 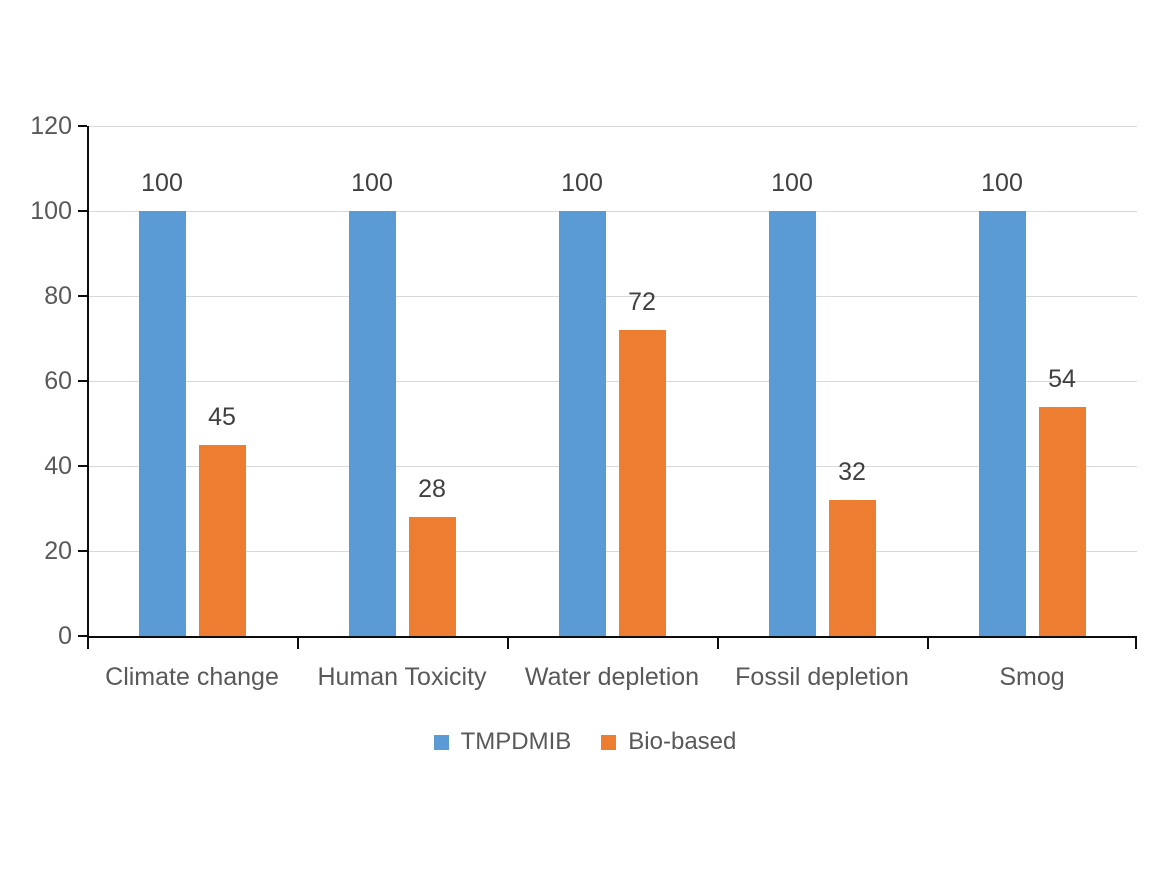 I want to click on data-label-tmpdmib-fossil-depletion: 100, so click(x=792, y=183).